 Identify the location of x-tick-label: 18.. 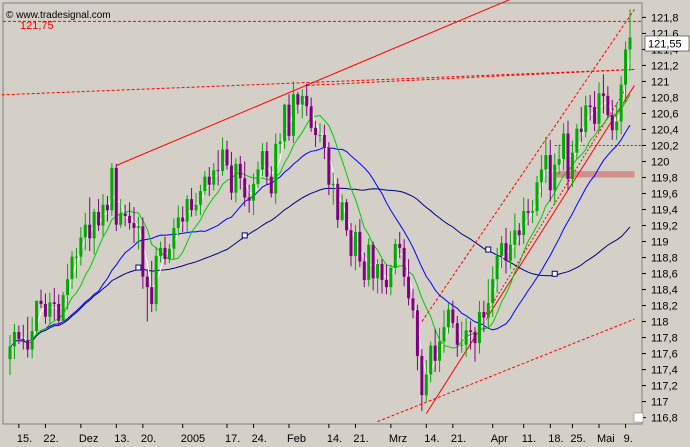
(555, 439).